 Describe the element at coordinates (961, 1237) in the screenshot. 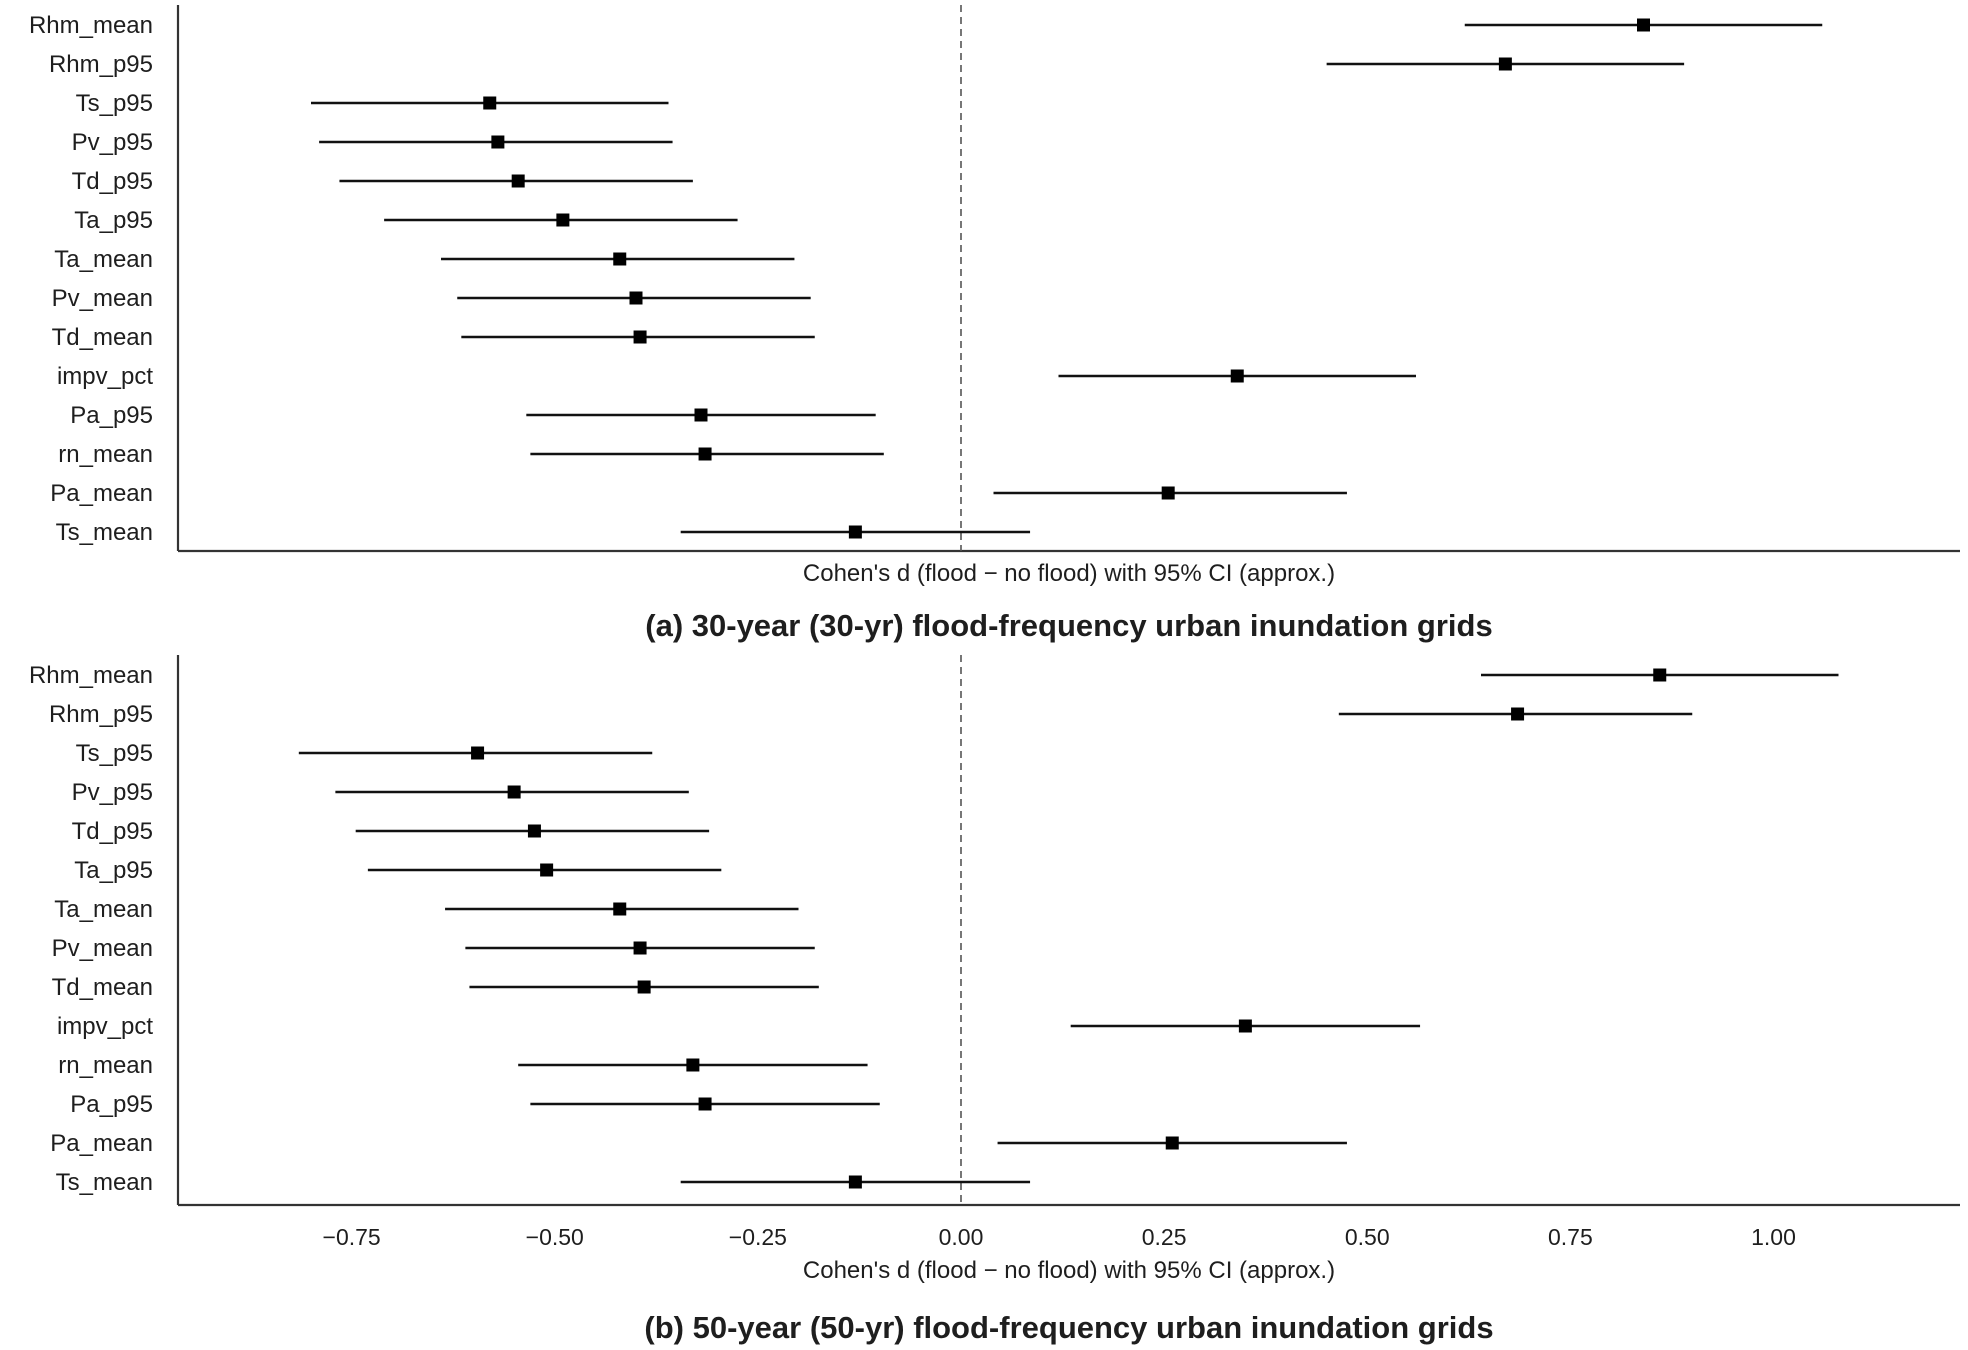

I see `x-tick-label: 0.00` at that location.